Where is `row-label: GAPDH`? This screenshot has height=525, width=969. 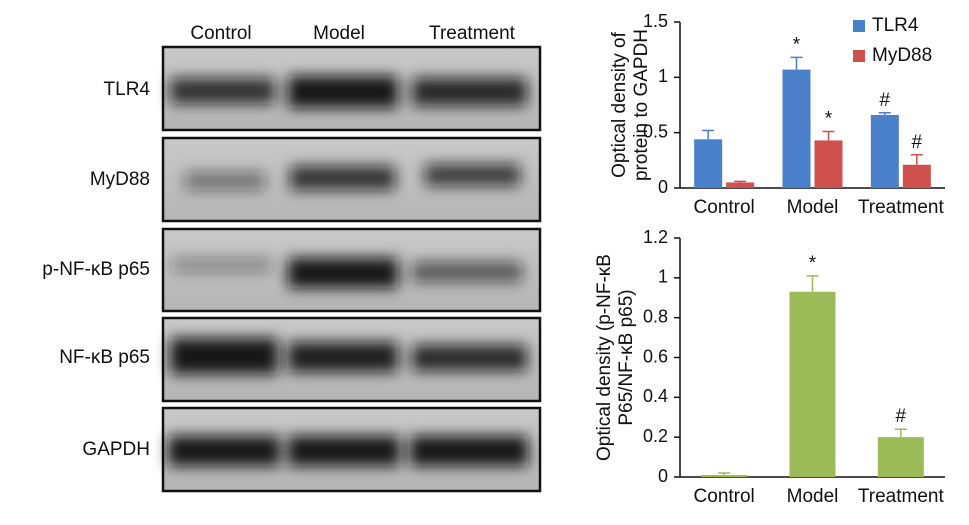 row-label: GAPDH is located at coordinates (116, 449).